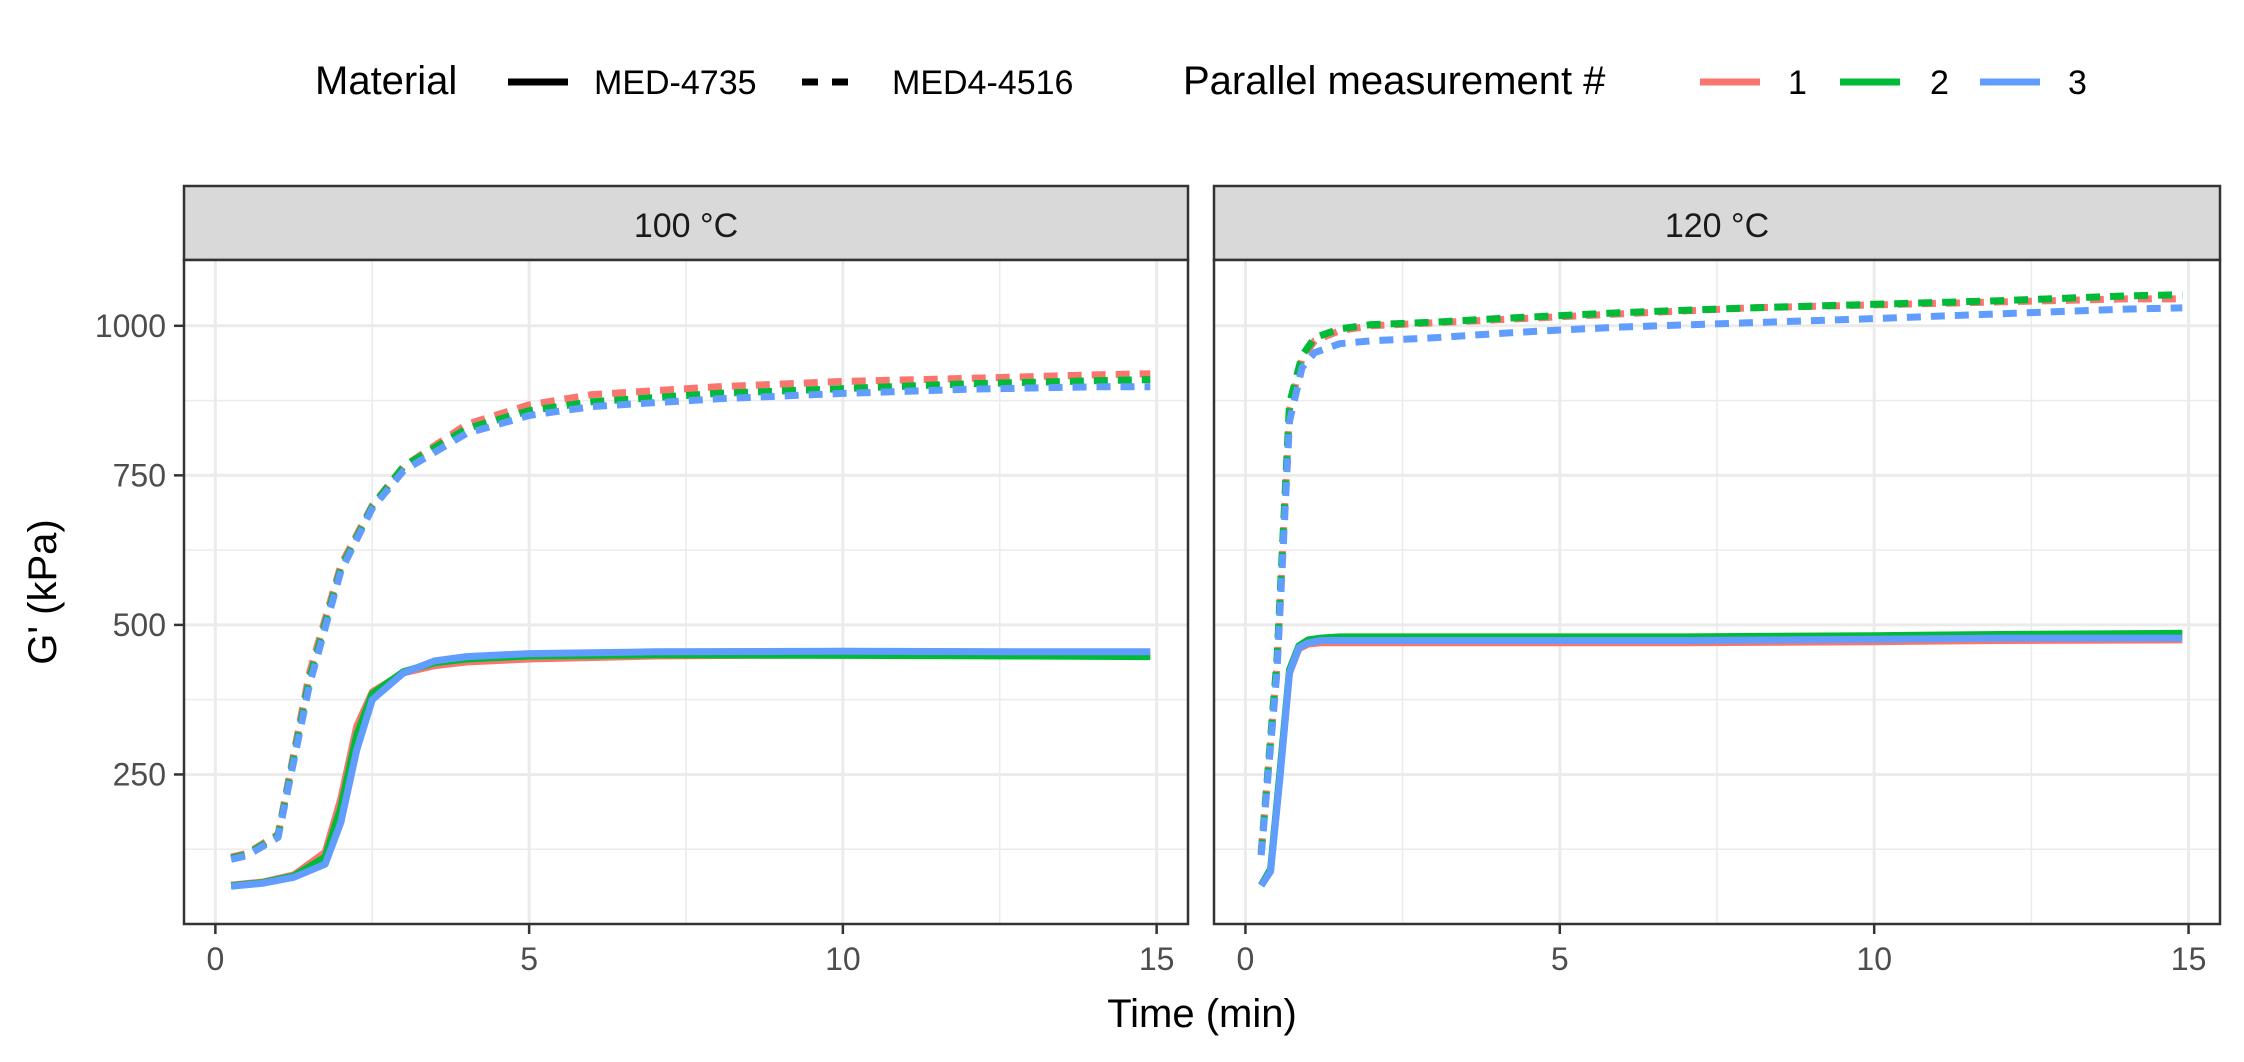  Describe the element at coordinates (130, 326) in the screenshot. I see `y-tick-label: 1000` at that location.